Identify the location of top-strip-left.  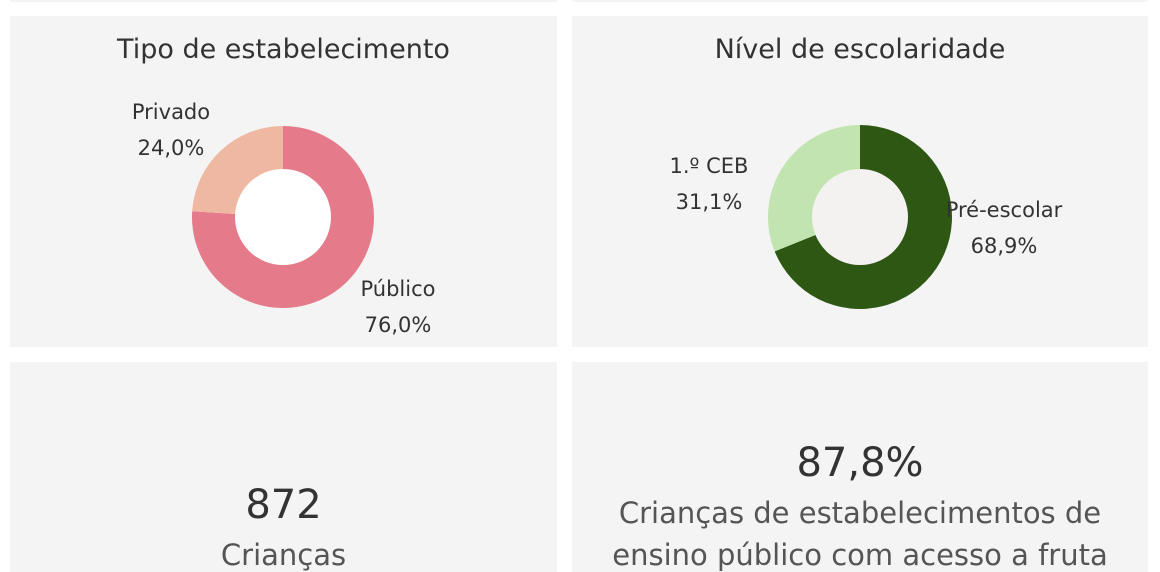
(283, 1).